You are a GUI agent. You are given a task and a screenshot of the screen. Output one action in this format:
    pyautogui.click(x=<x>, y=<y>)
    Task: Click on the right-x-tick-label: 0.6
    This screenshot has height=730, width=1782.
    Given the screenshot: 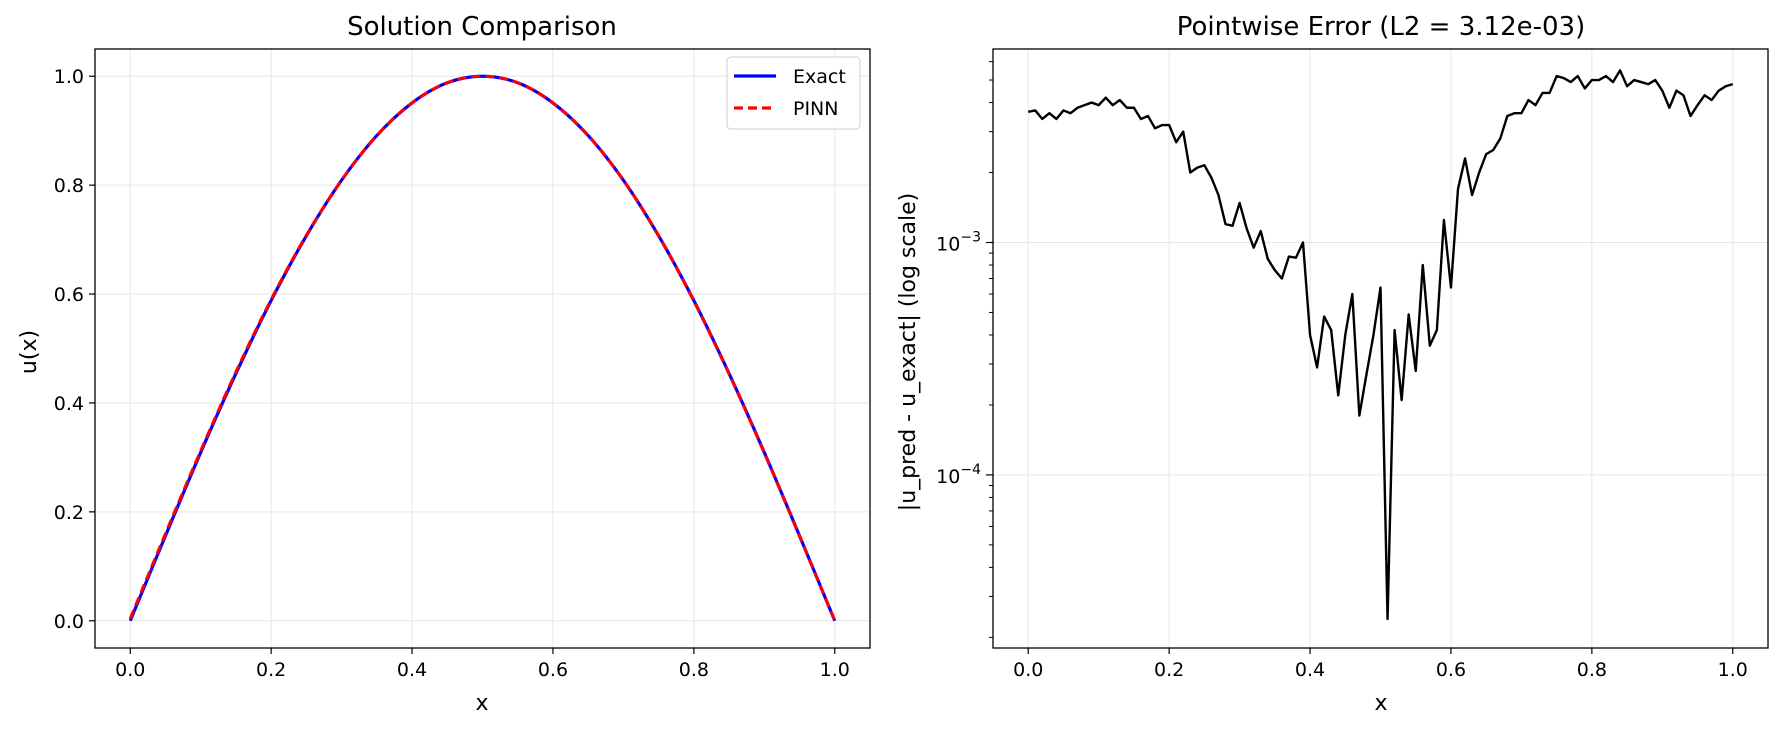 What is the action you would take?
    pyautogui.click(x=1451, y=670)
    